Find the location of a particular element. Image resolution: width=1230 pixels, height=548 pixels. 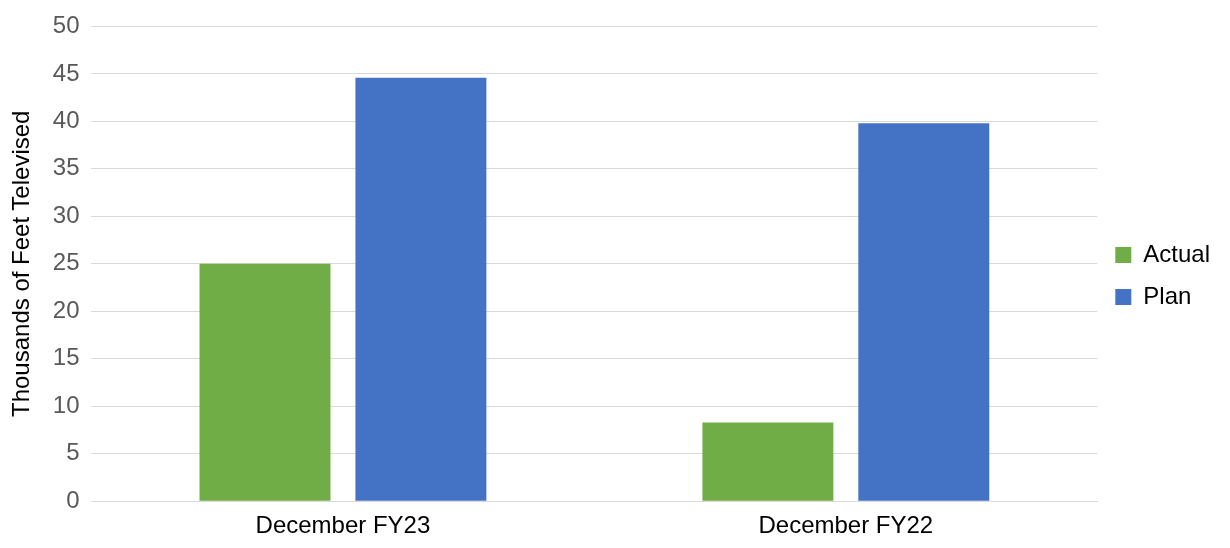

y-tick-label: 5 is located at coordinates (73, 452).